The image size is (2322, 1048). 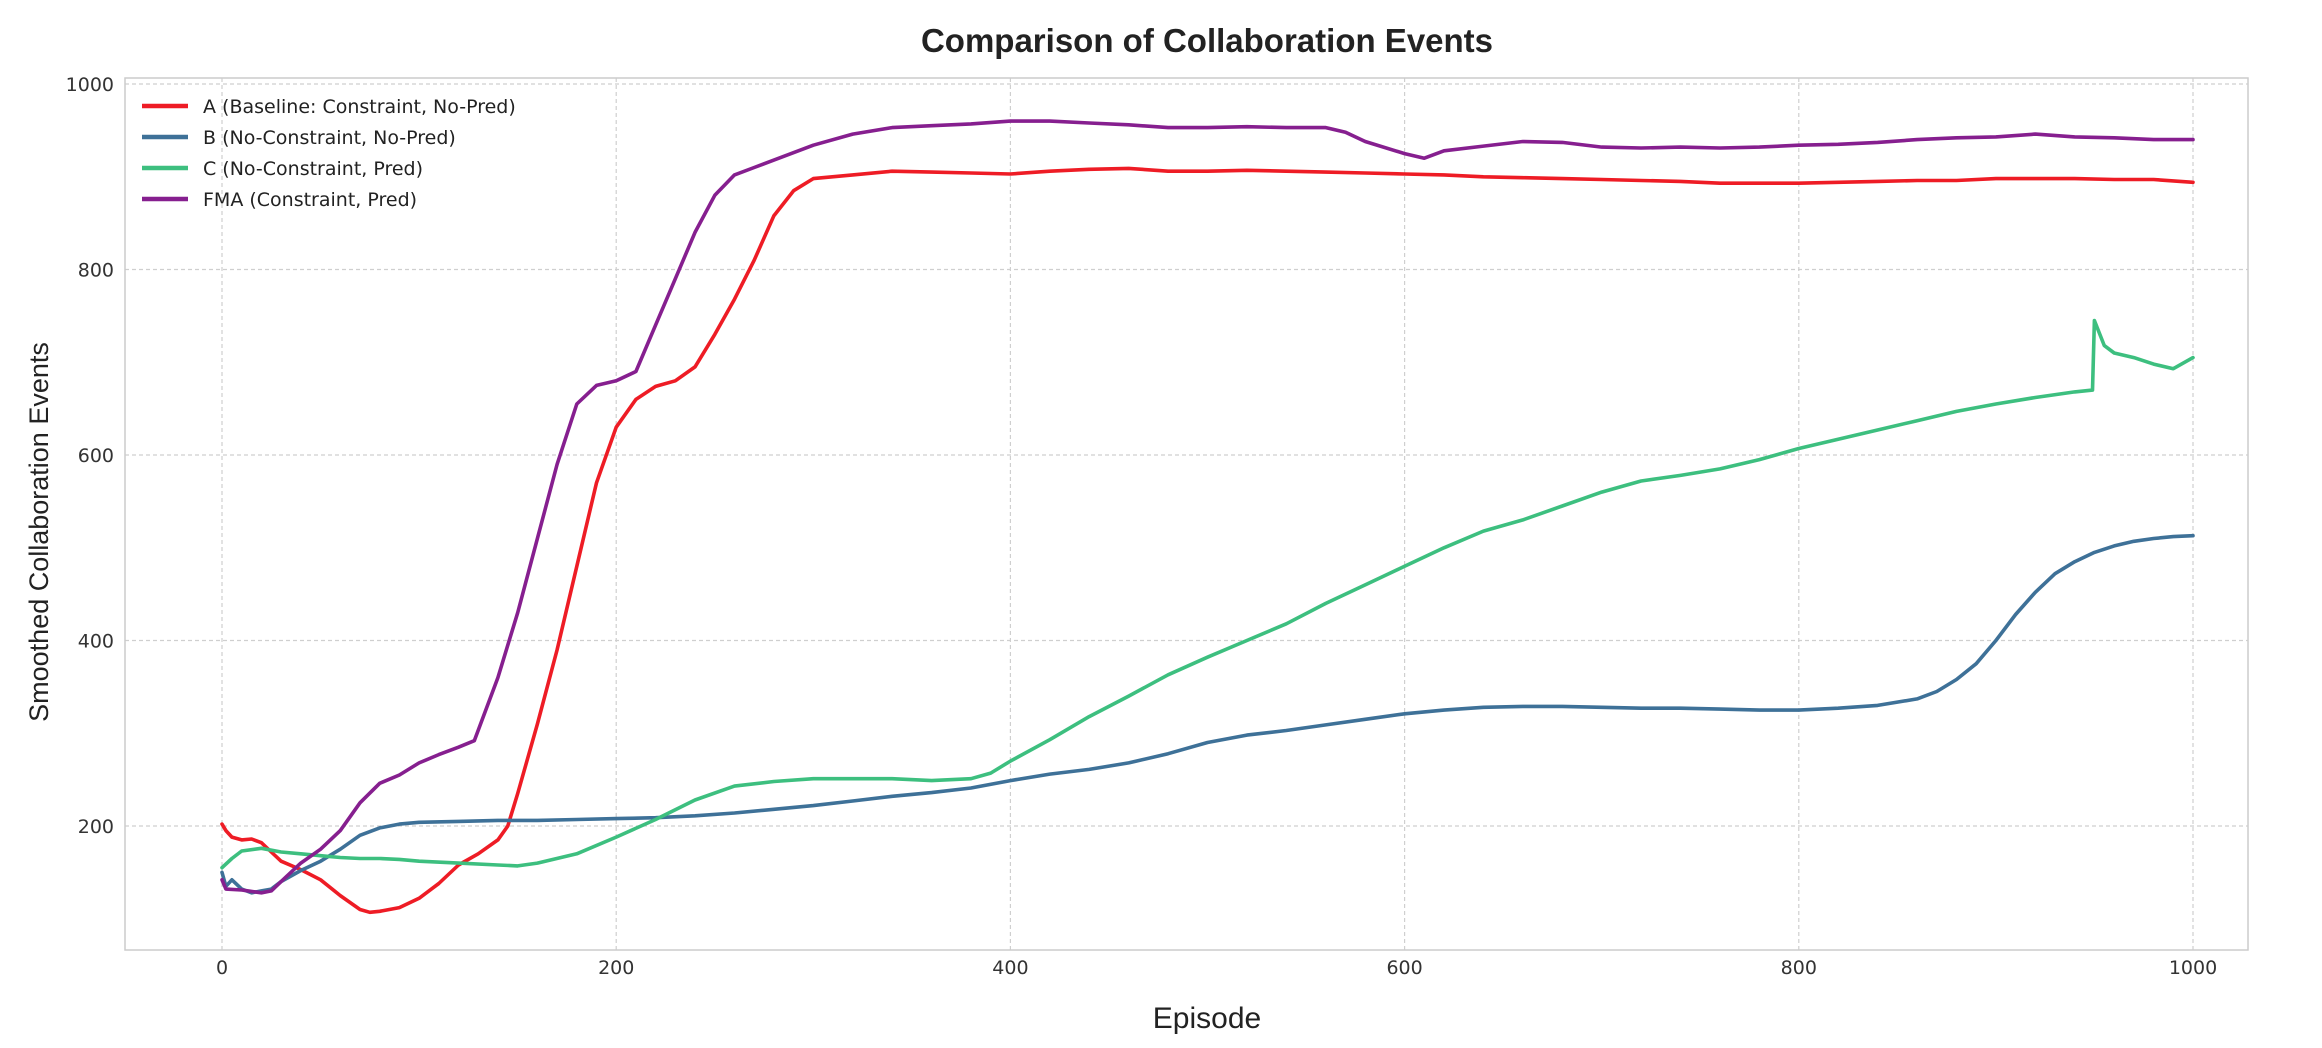 I want to click on x-tick-label: 0, so click(x=222, y=968).